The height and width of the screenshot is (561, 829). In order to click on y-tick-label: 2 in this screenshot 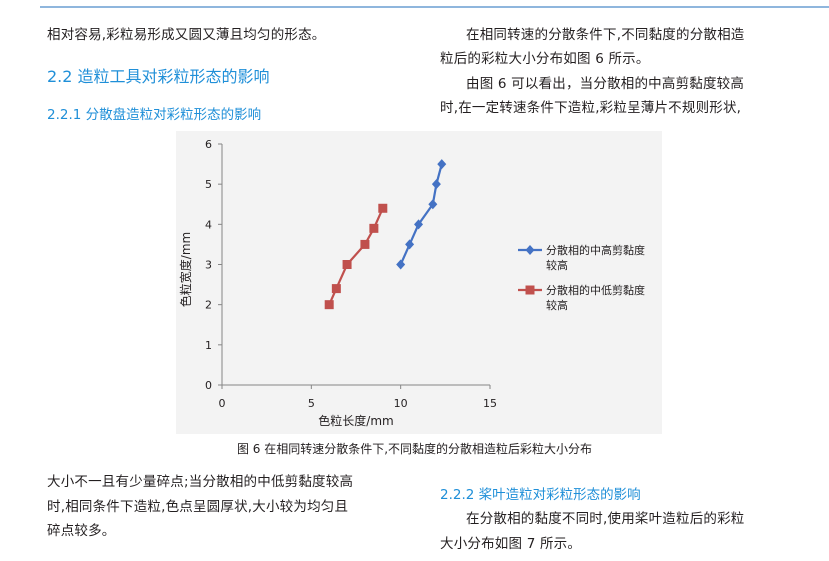, I will do `click(208, 305)`.